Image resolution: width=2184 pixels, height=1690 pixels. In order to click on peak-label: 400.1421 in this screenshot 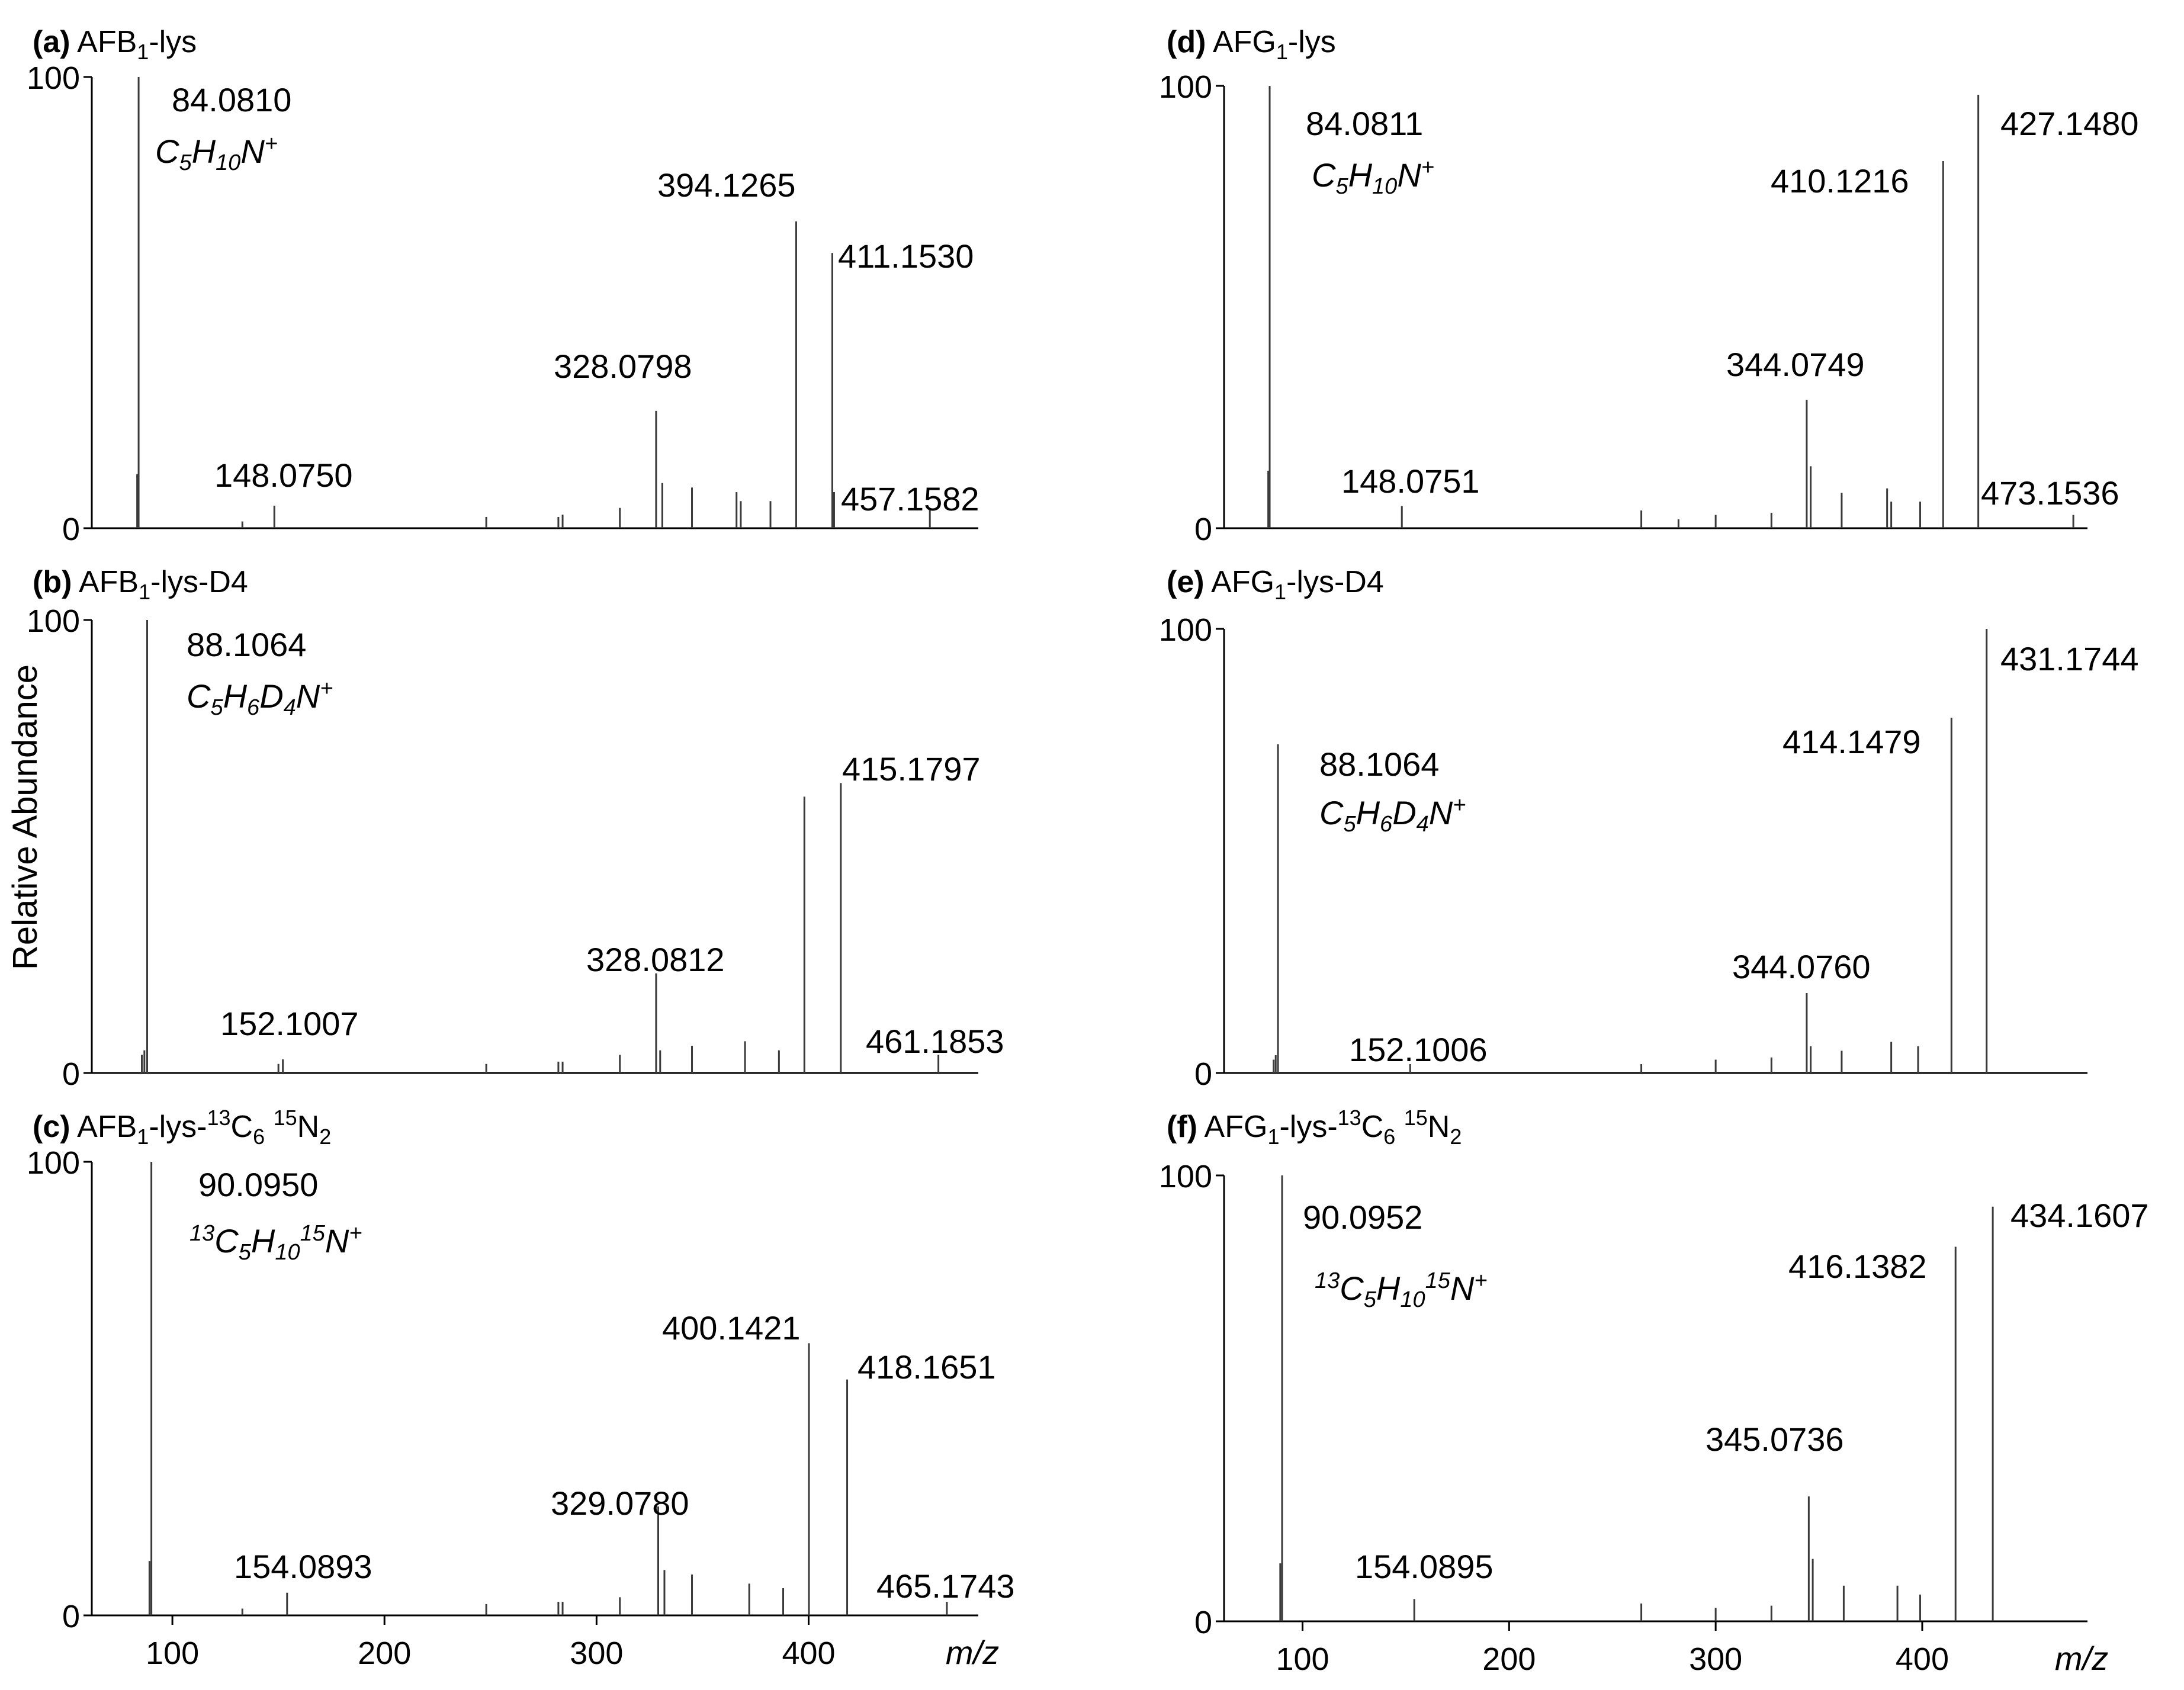, I will do `click(732, 1328)`.